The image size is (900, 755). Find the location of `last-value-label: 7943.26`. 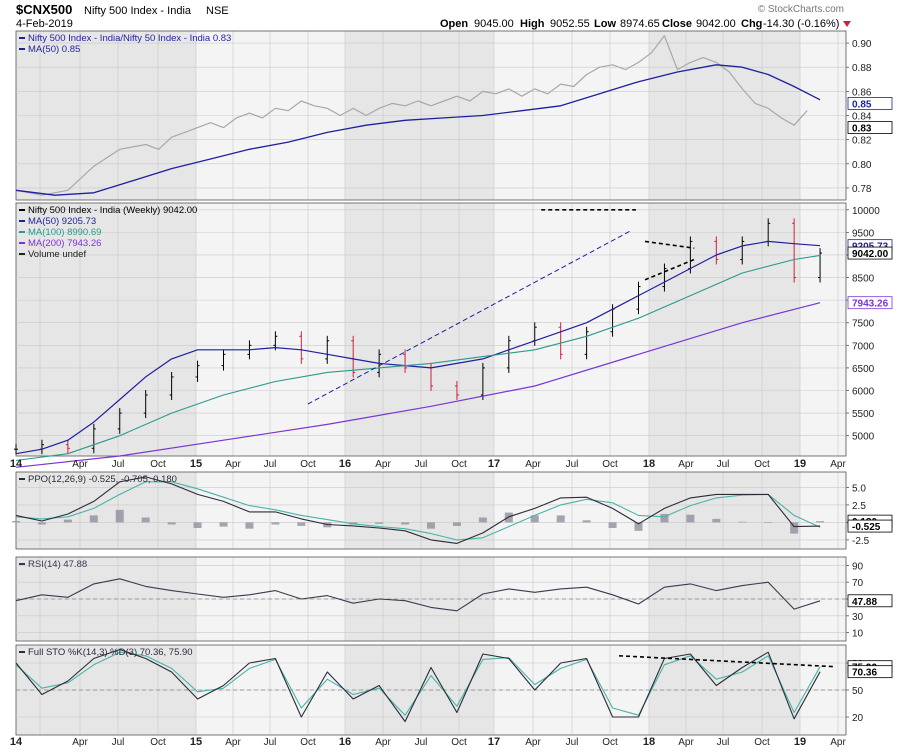

last-value-label: 7943.26 is located at coordinates (870, 304).